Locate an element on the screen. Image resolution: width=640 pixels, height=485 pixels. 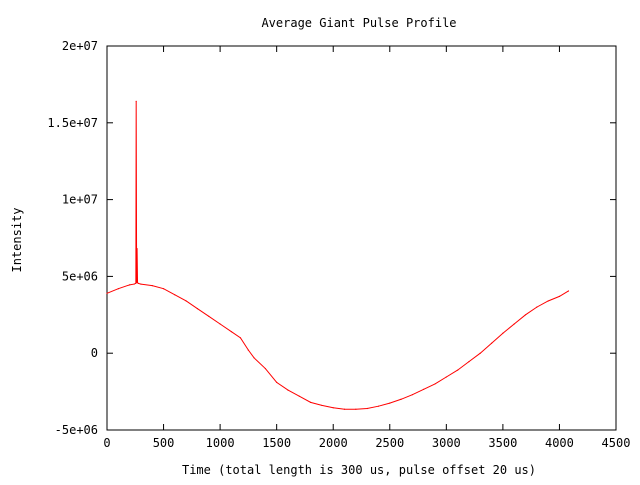
x-tick-label: 1000 is located at coordinates (220, 443).